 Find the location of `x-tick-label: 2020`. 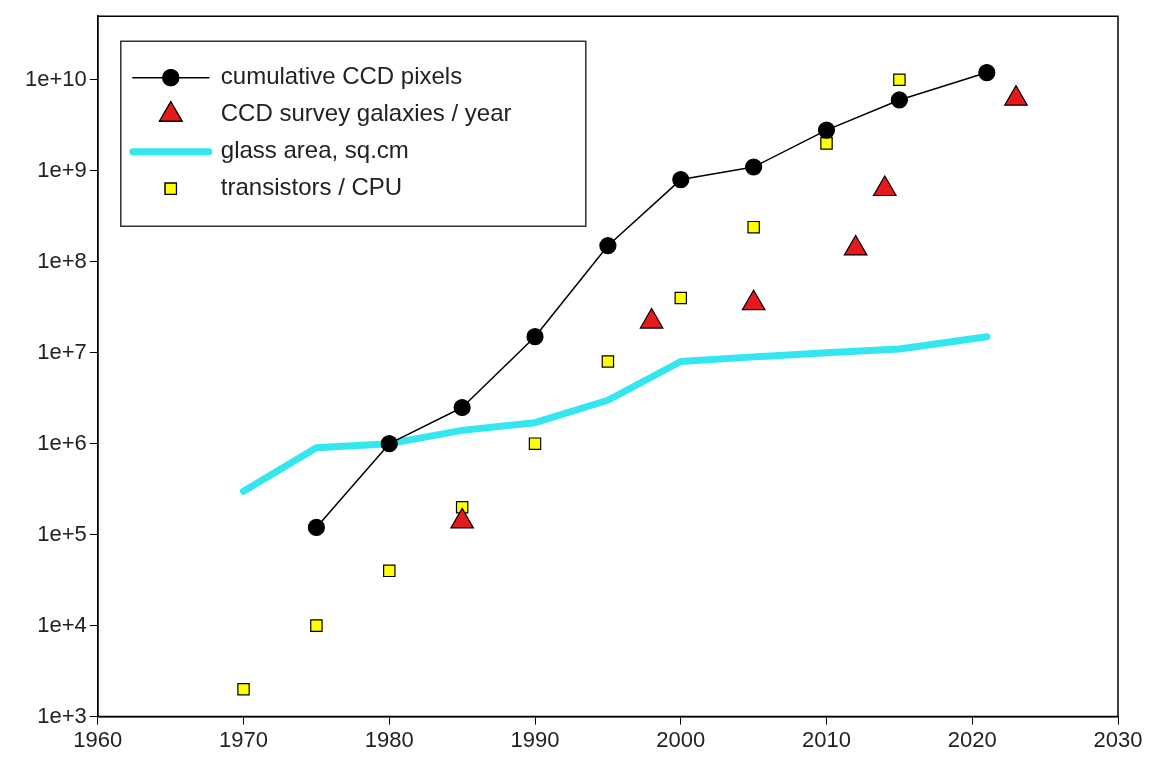

x-tick-label: 2020 is located at coordinates (972, 739).